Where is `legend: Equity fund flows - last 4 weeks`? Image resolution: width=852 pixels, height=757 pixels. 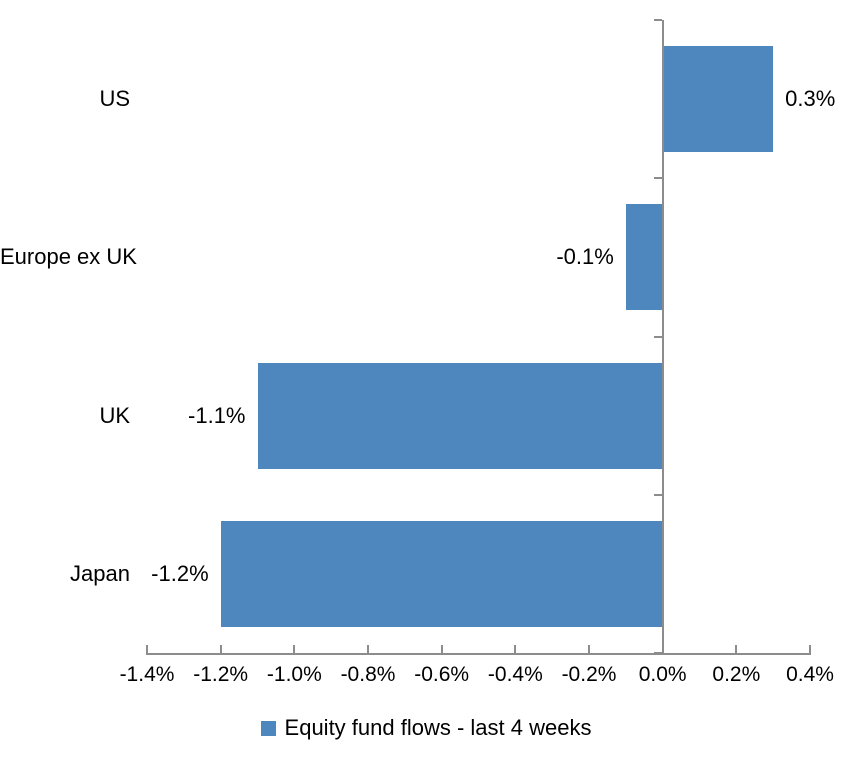
legend: Equity fund flows - last 4 weeks is located at coordinates (426, 728).